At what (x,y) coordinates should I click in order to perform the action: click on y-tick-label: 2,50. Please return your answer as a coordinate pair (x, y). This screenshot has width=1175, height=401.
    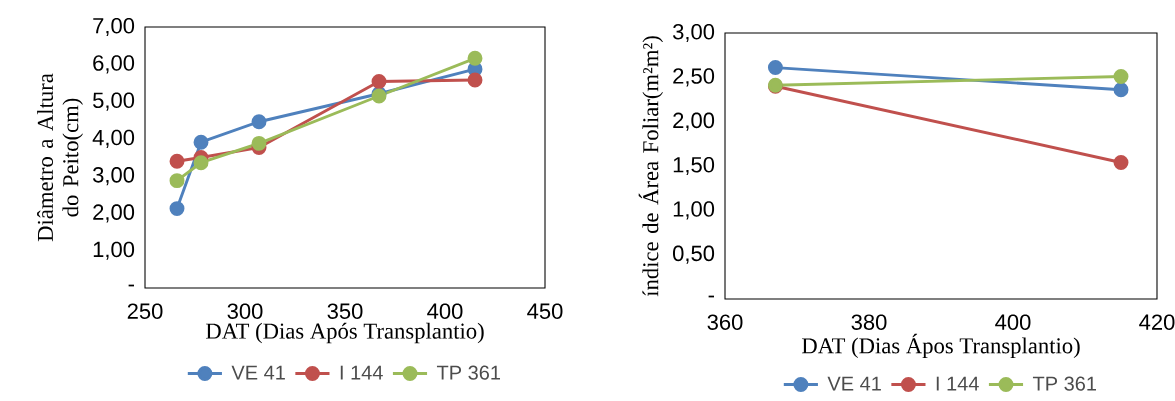
    Looking at the image, I should click on (694, 77).